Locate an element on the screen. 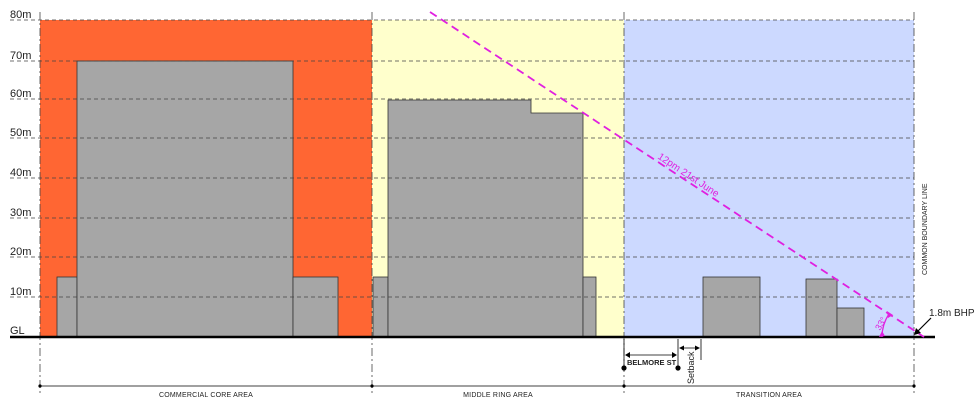  building-commercial-podium-left is located at coordinates (67, 307).